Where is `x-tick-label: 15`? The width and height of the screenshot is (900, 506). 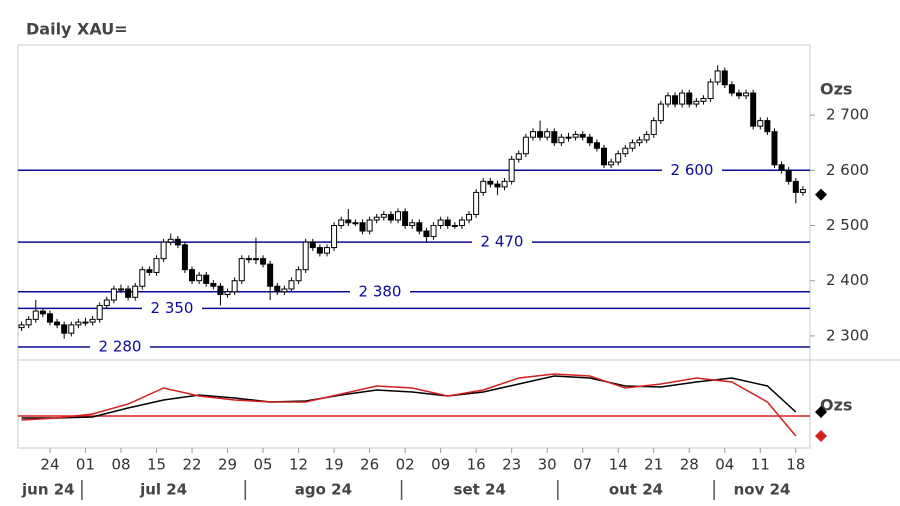 x-tick-label: 15 is located at coordinates (156, 465).